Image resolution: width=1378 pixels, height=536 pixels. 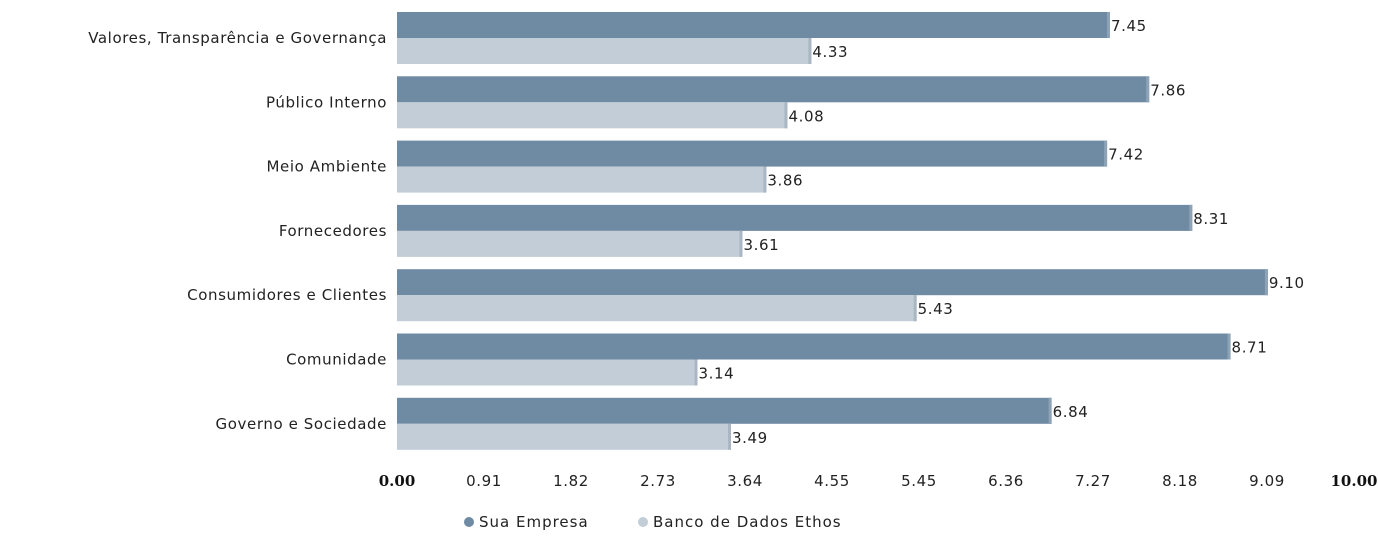 What do you see at coordinates (1180, 481) in the screenshot?
I see `x-tick-label: 8.18` at bounding box center [1180, 481].